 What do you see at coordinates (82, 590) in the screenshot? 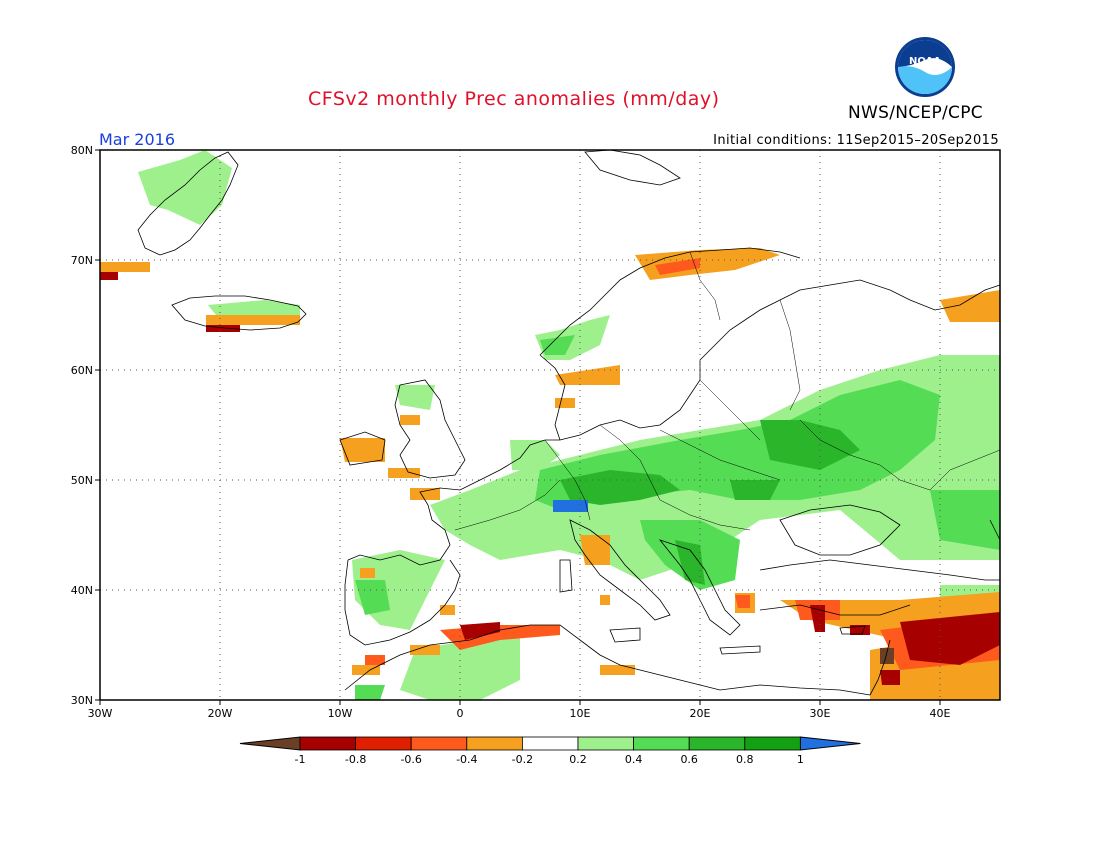
I see `lat-label: 40N` at bounding box center [82, 590].